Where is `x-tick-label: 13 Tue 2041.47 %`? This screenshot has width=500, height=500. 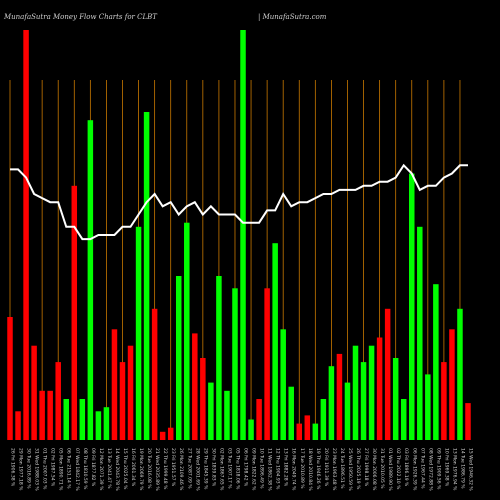
x-tick-label: 13 Tue 2041.47 % is located at coordinates (109, 468).